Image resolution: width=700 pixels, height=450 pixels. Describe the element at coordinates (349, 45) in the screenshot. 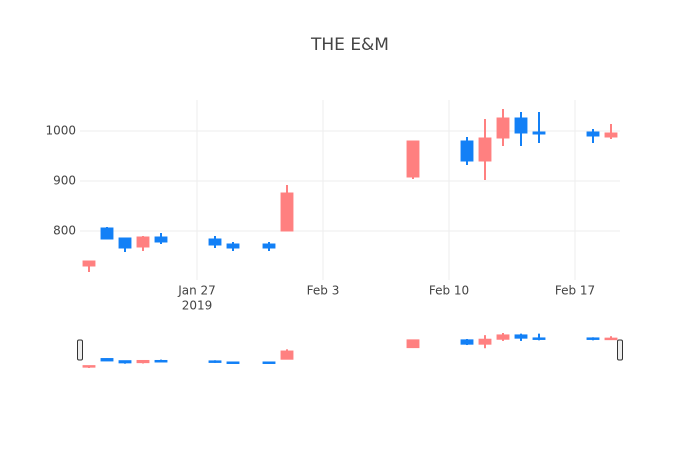

I see `chart-title: THE E&M` at that location.